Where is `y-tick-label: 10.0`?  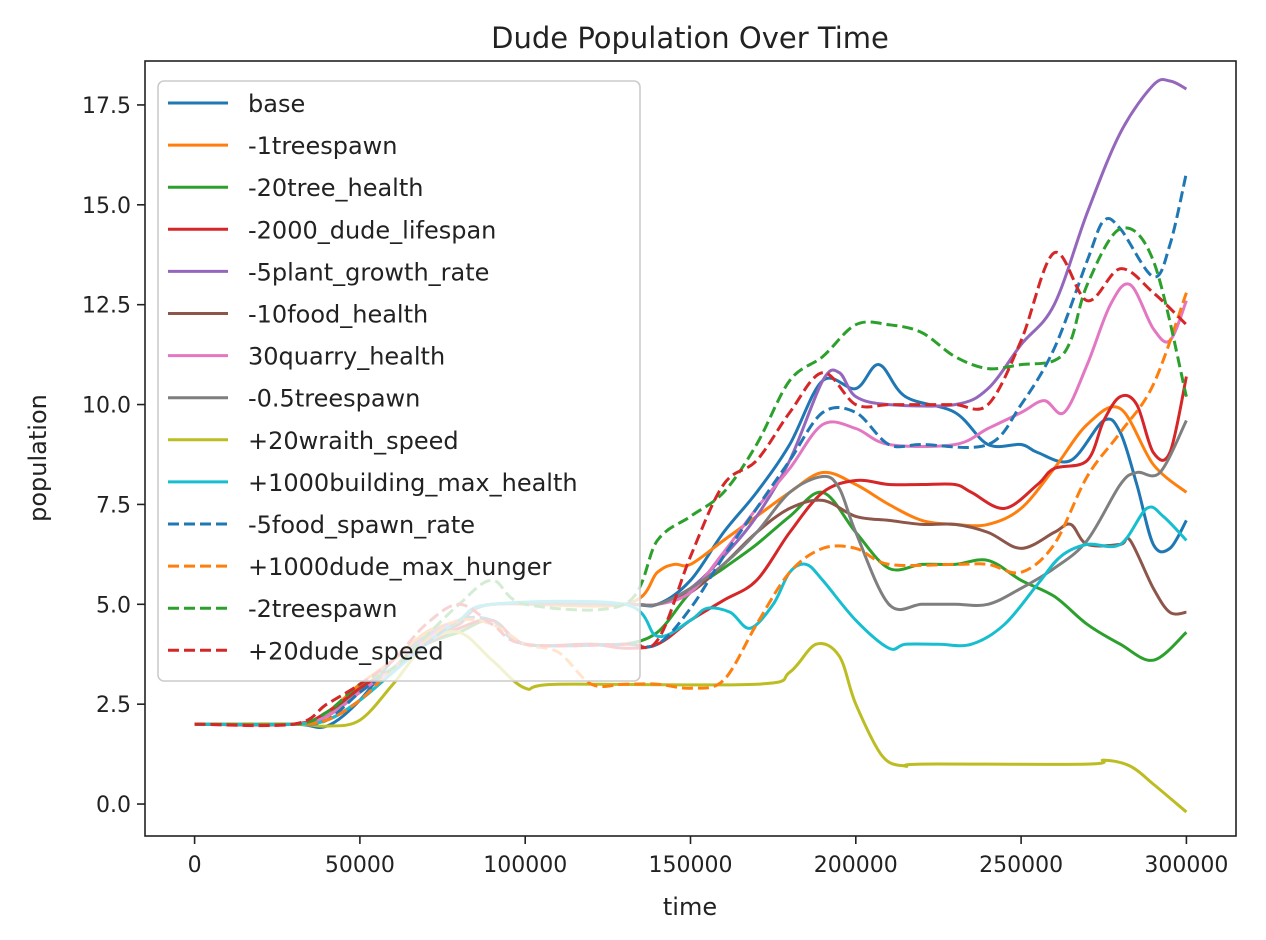
y-tick-label: 10.0 is located at coordinates (106, 406).